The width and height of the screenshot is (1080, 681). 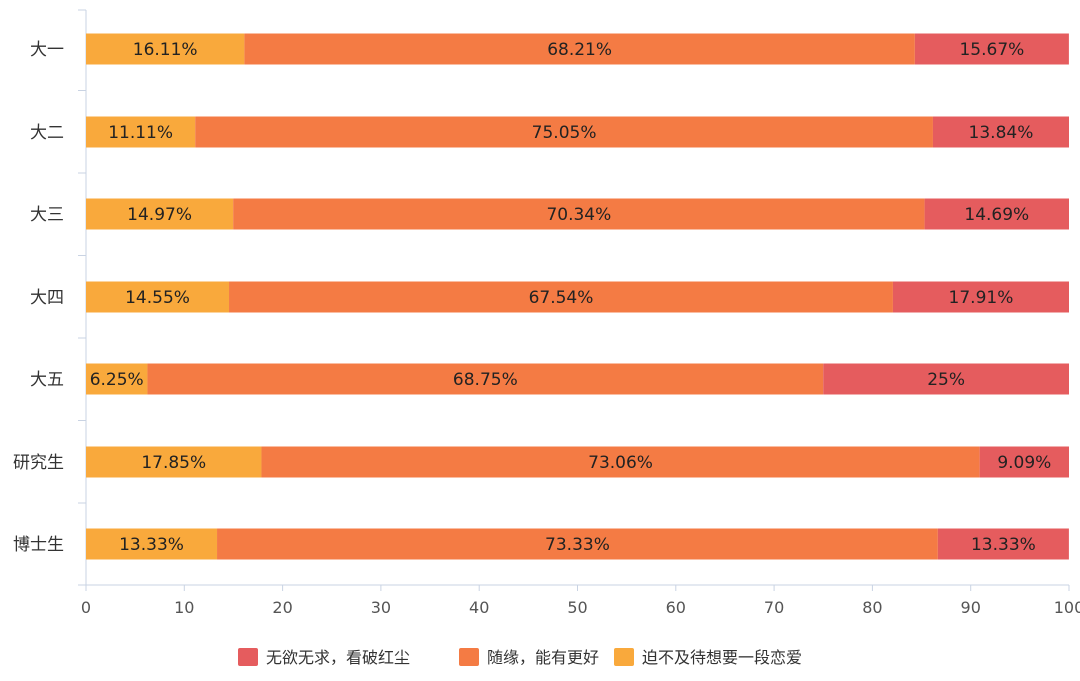 I want to click on data-label: 68.75%, so click(x=485, y=380).